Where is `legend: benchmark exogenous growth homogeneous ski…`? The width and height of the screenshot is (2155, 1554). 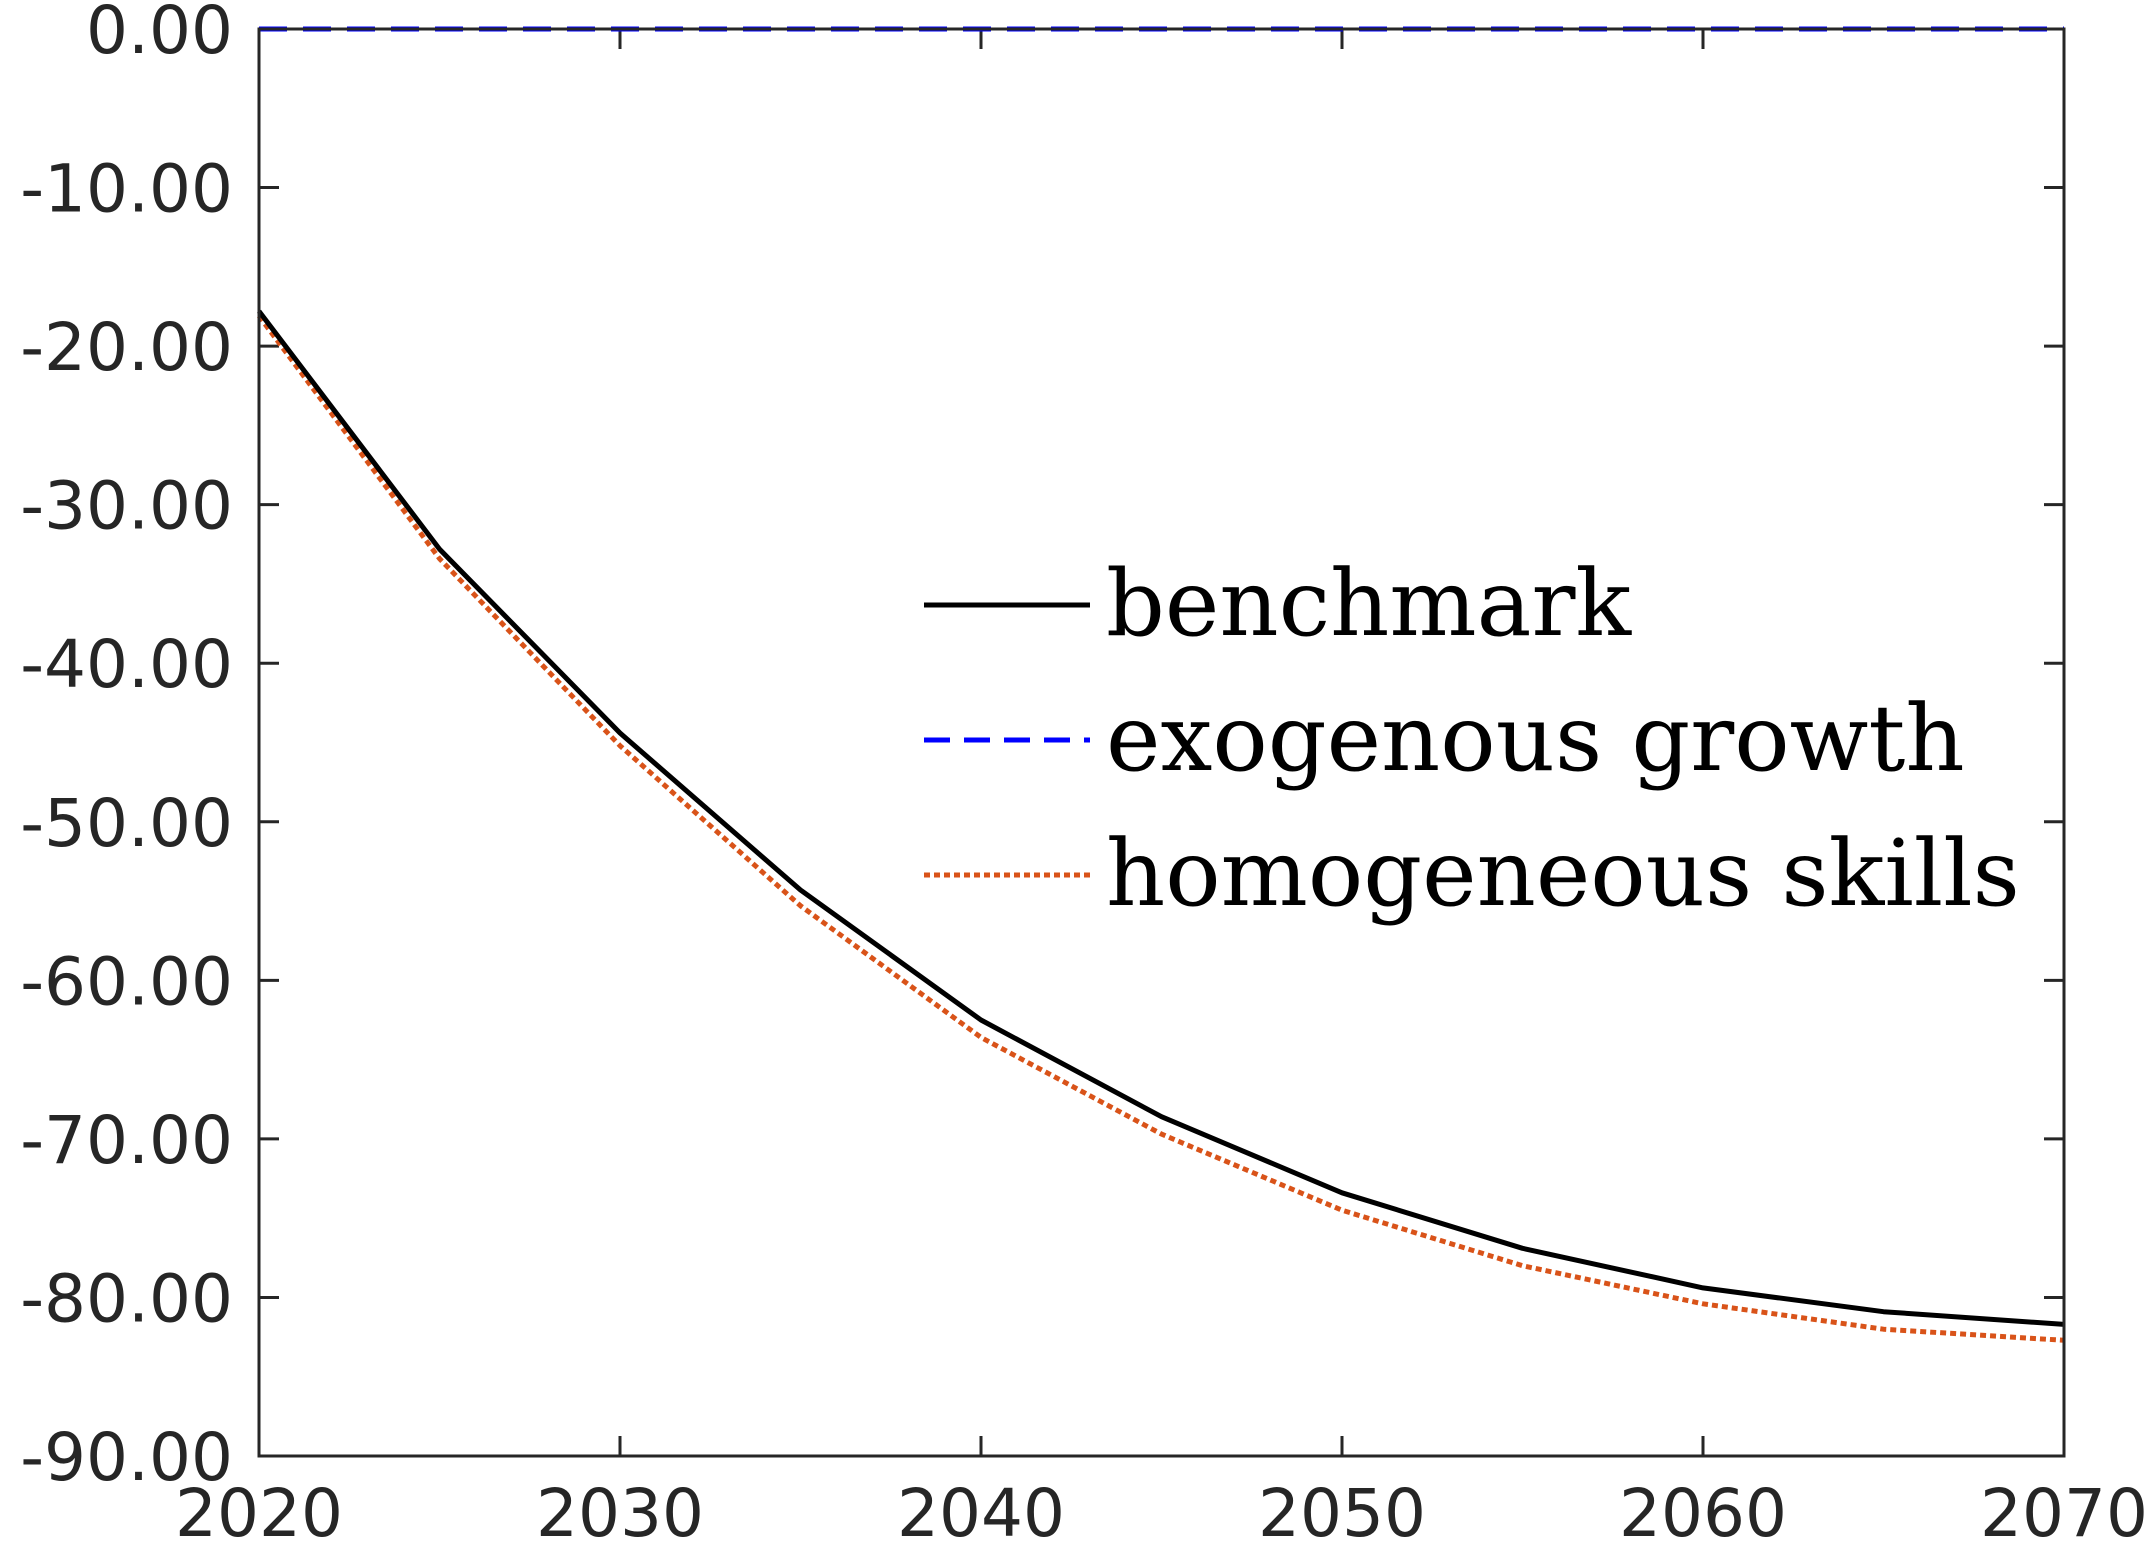 legend: benchmark exogenous growth homogeneous ski… is located at coordinates (1472, 738).